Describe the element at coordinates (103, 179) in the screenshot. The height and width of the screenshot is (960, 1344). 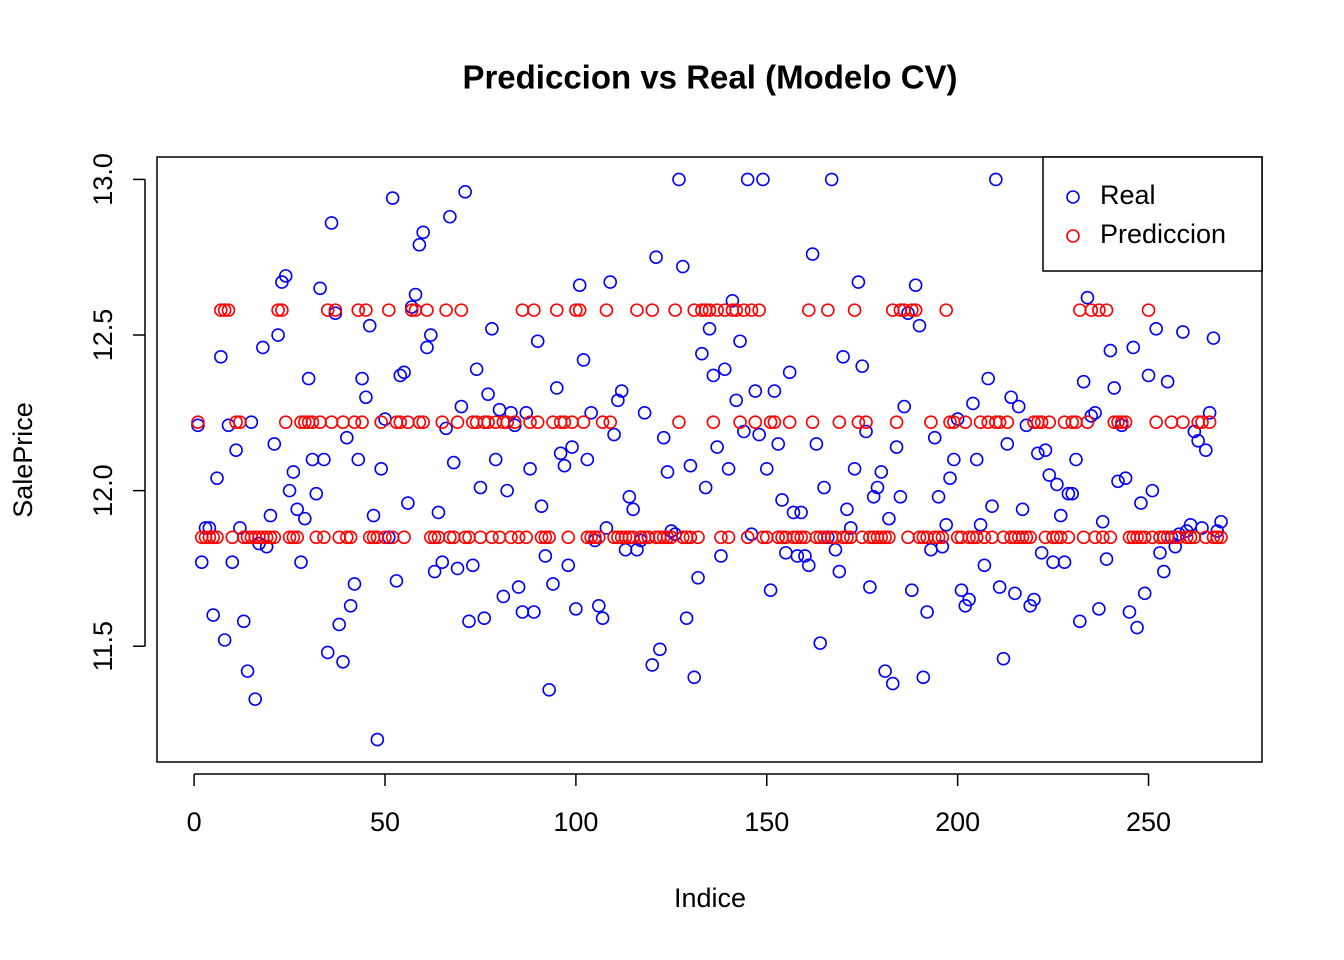
I see `y-tick-label: 13.0` at that location.